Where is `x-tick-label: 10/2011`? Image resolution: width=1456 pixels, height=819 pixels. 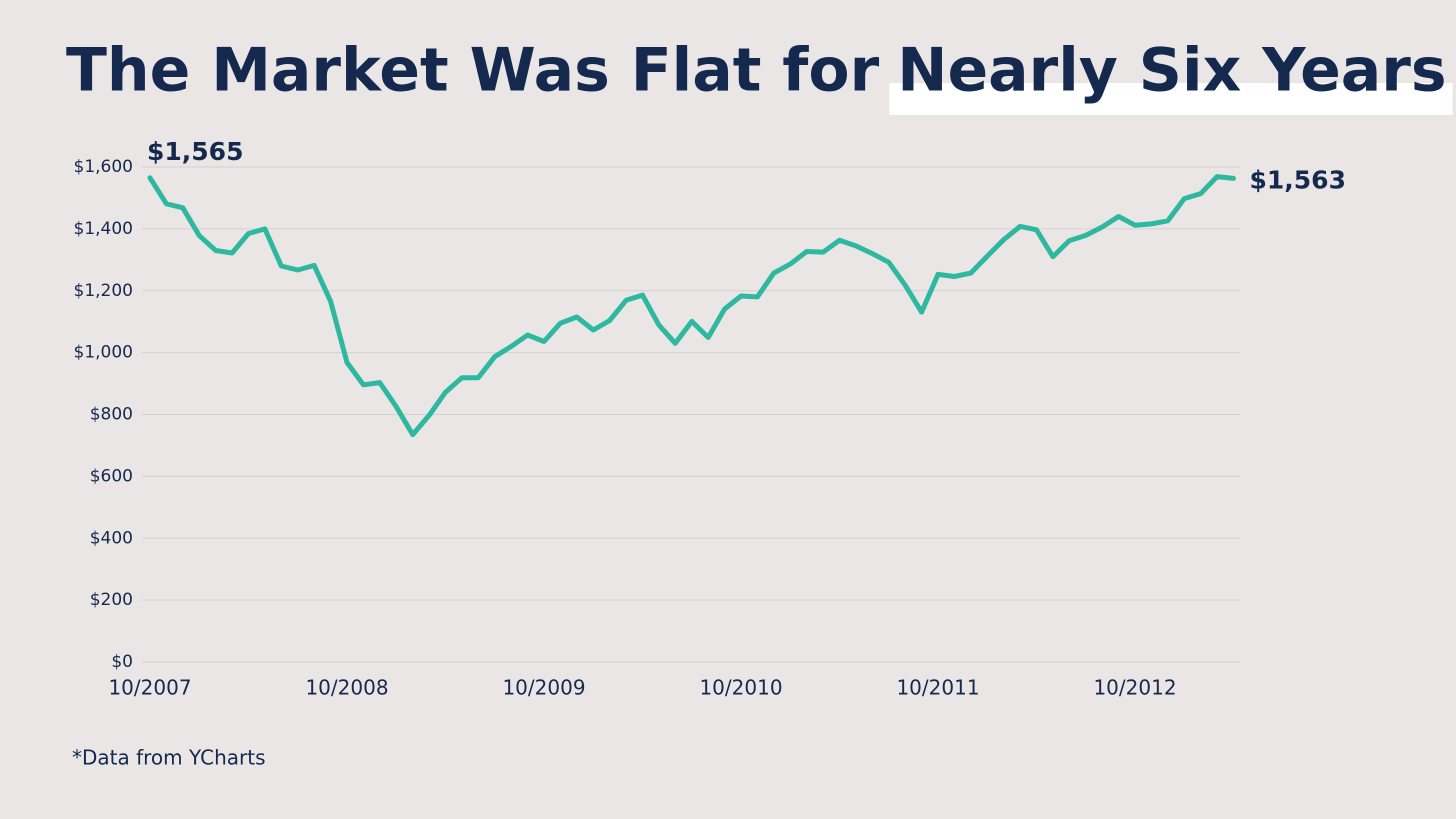
x-tick-label: 10/2011 is located at coordinates (937, 688).